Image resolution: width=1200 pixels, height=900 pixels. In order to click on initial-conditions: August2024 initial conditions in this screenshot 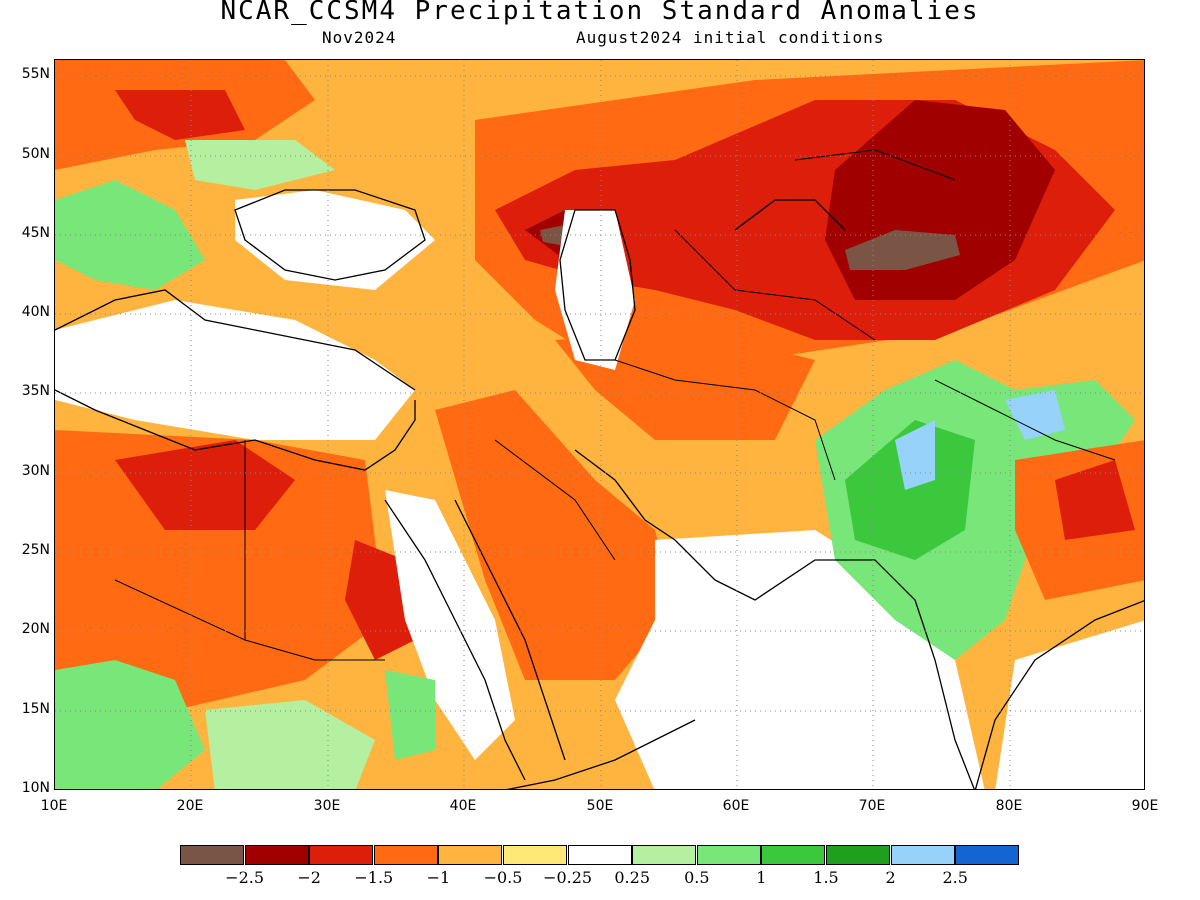, I will do `click(730, 37)`.